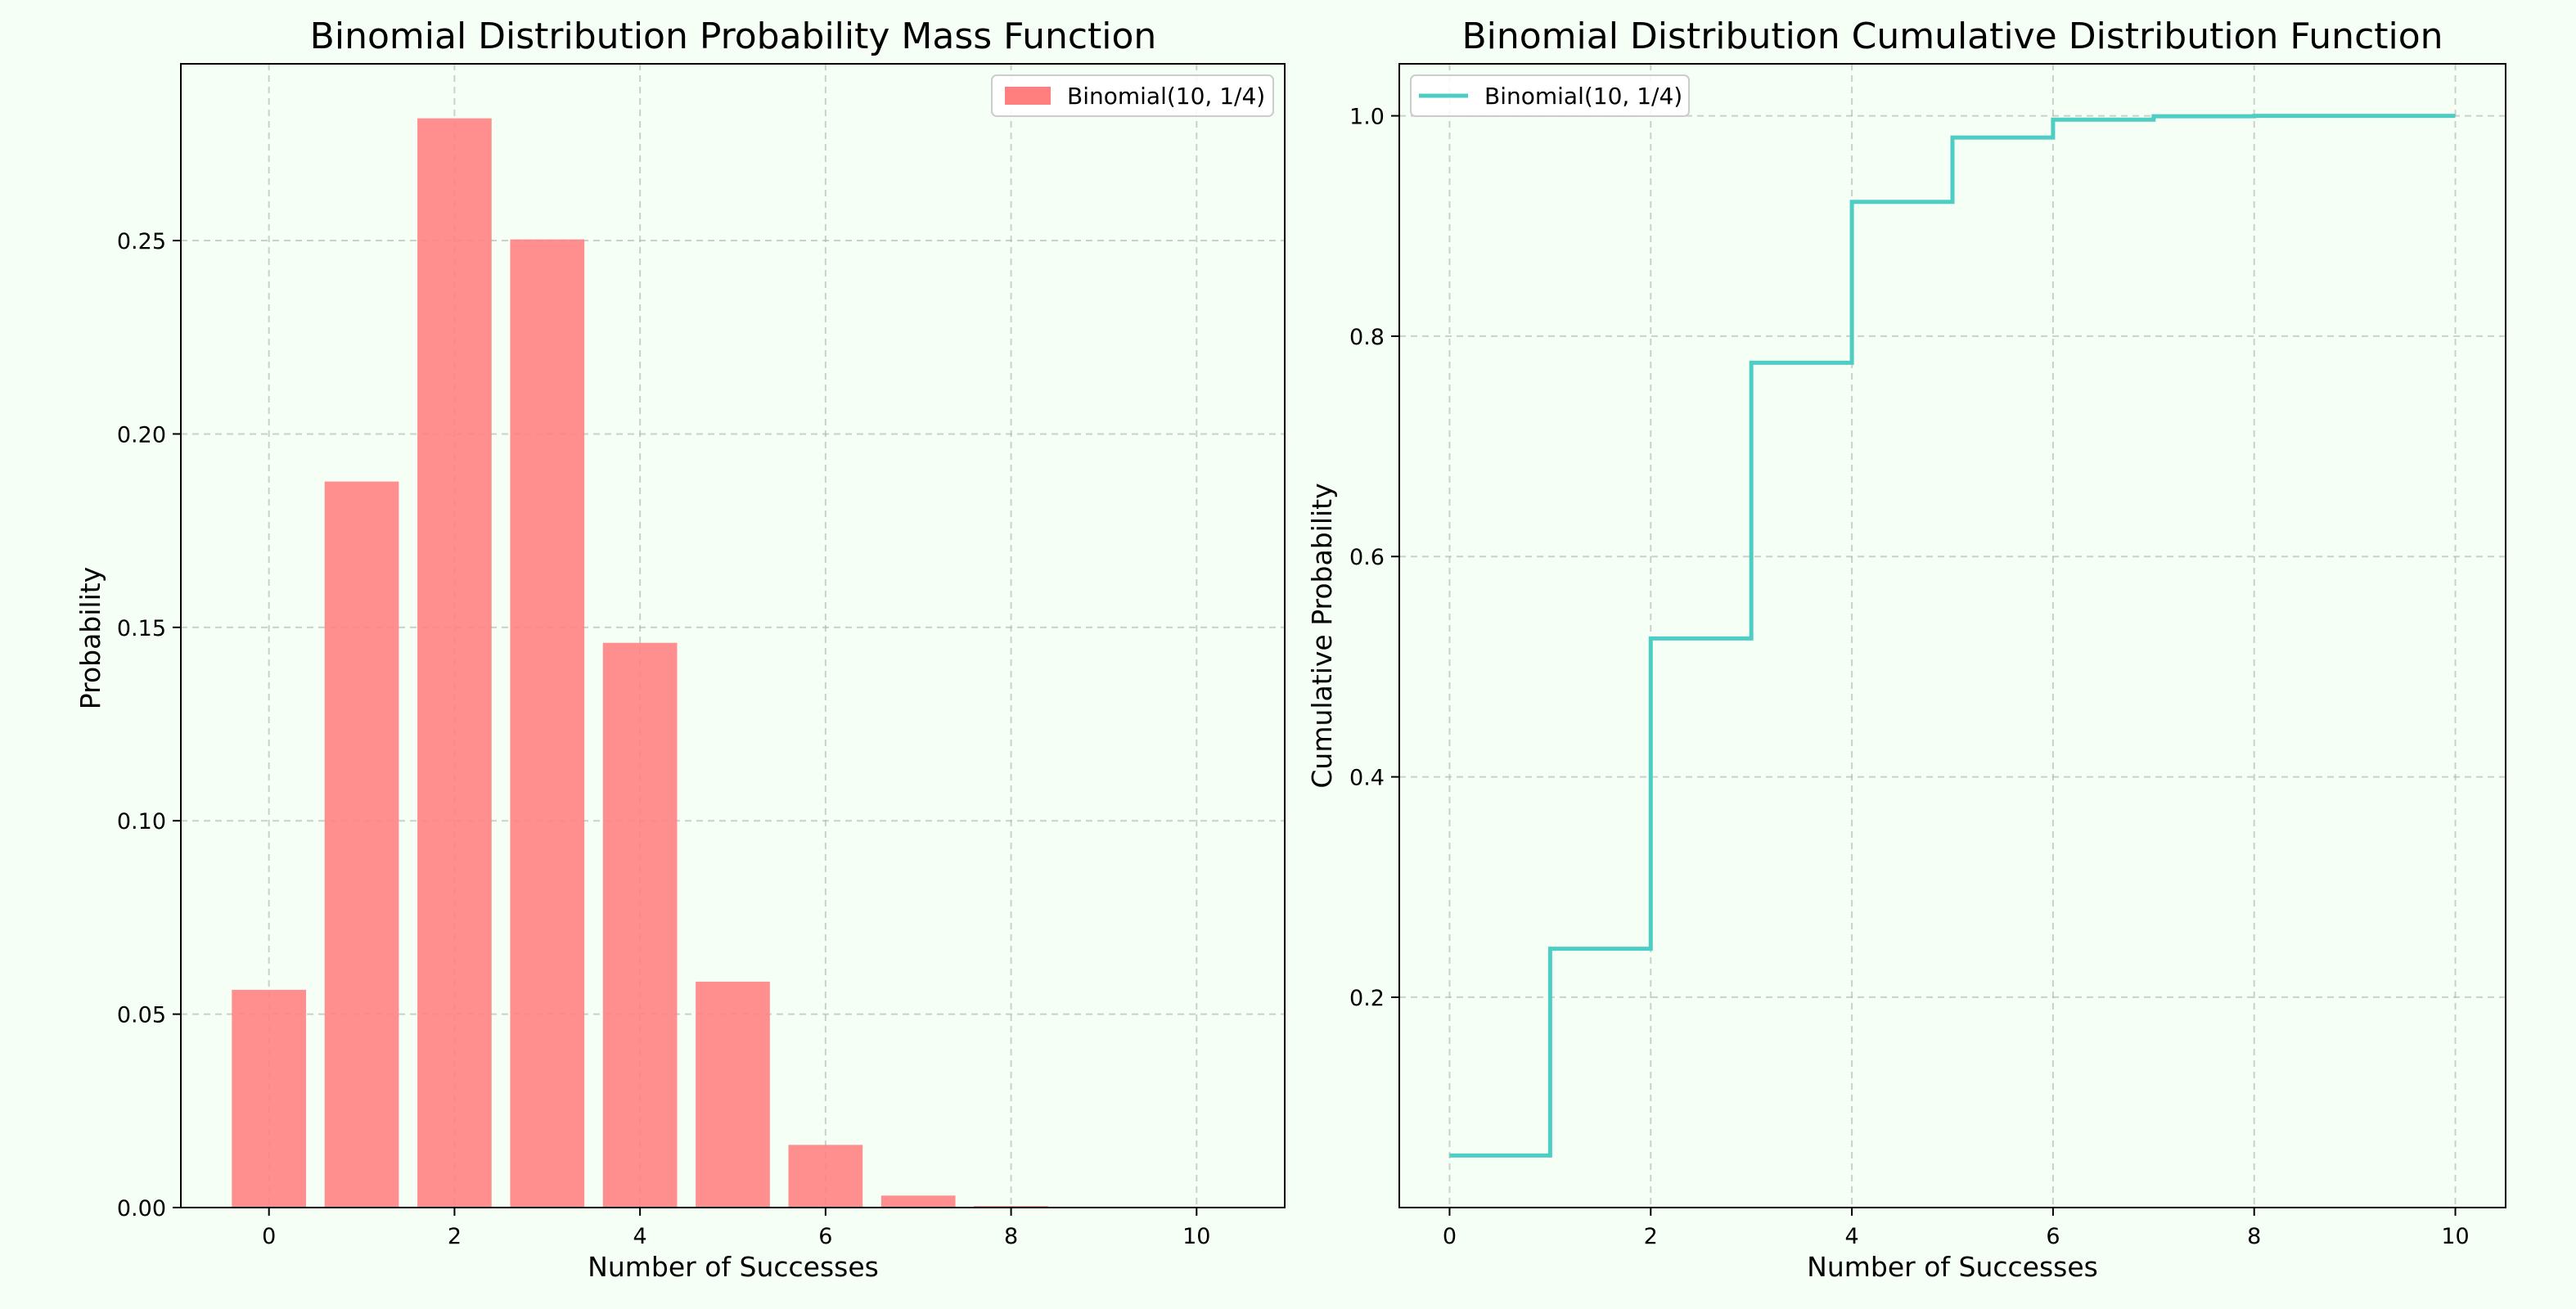  Describe the element at coordinates (90, 638) in the screenshot. I see `pmf-ylabel: Probability` at that location.